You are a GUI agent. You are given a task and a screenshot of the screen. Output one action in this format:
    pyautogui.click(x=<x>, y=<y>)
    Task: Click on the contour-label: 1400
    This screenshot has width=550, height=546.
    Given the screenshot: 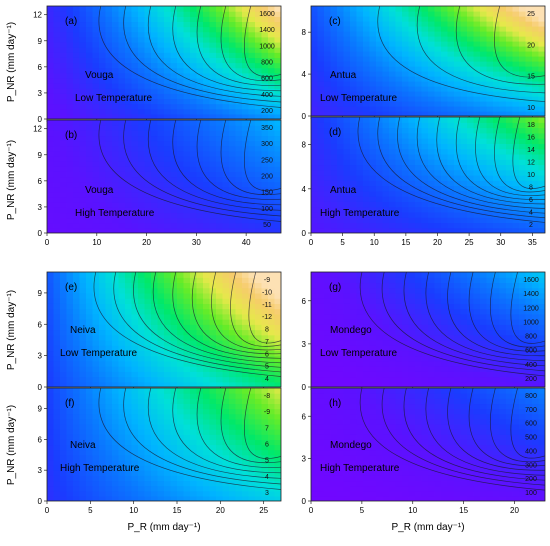 What is the action you would take?
    pyautogui.click(x=531, y=294)
    